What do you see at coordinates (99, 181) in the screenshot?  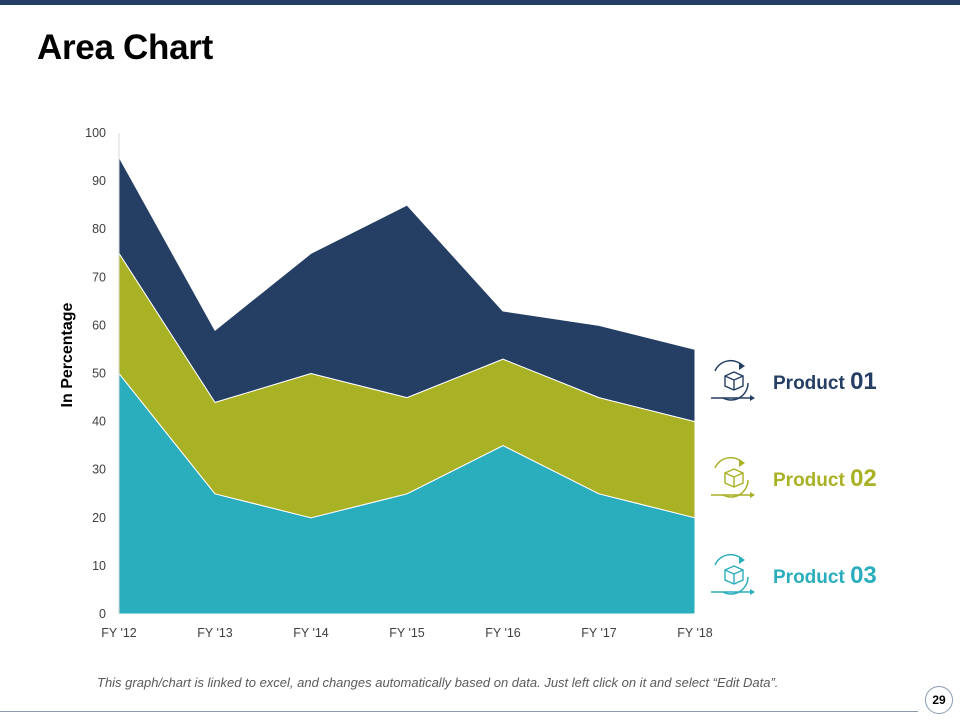 I see `y-tick-label: 90` at bounding box center [99, 181].